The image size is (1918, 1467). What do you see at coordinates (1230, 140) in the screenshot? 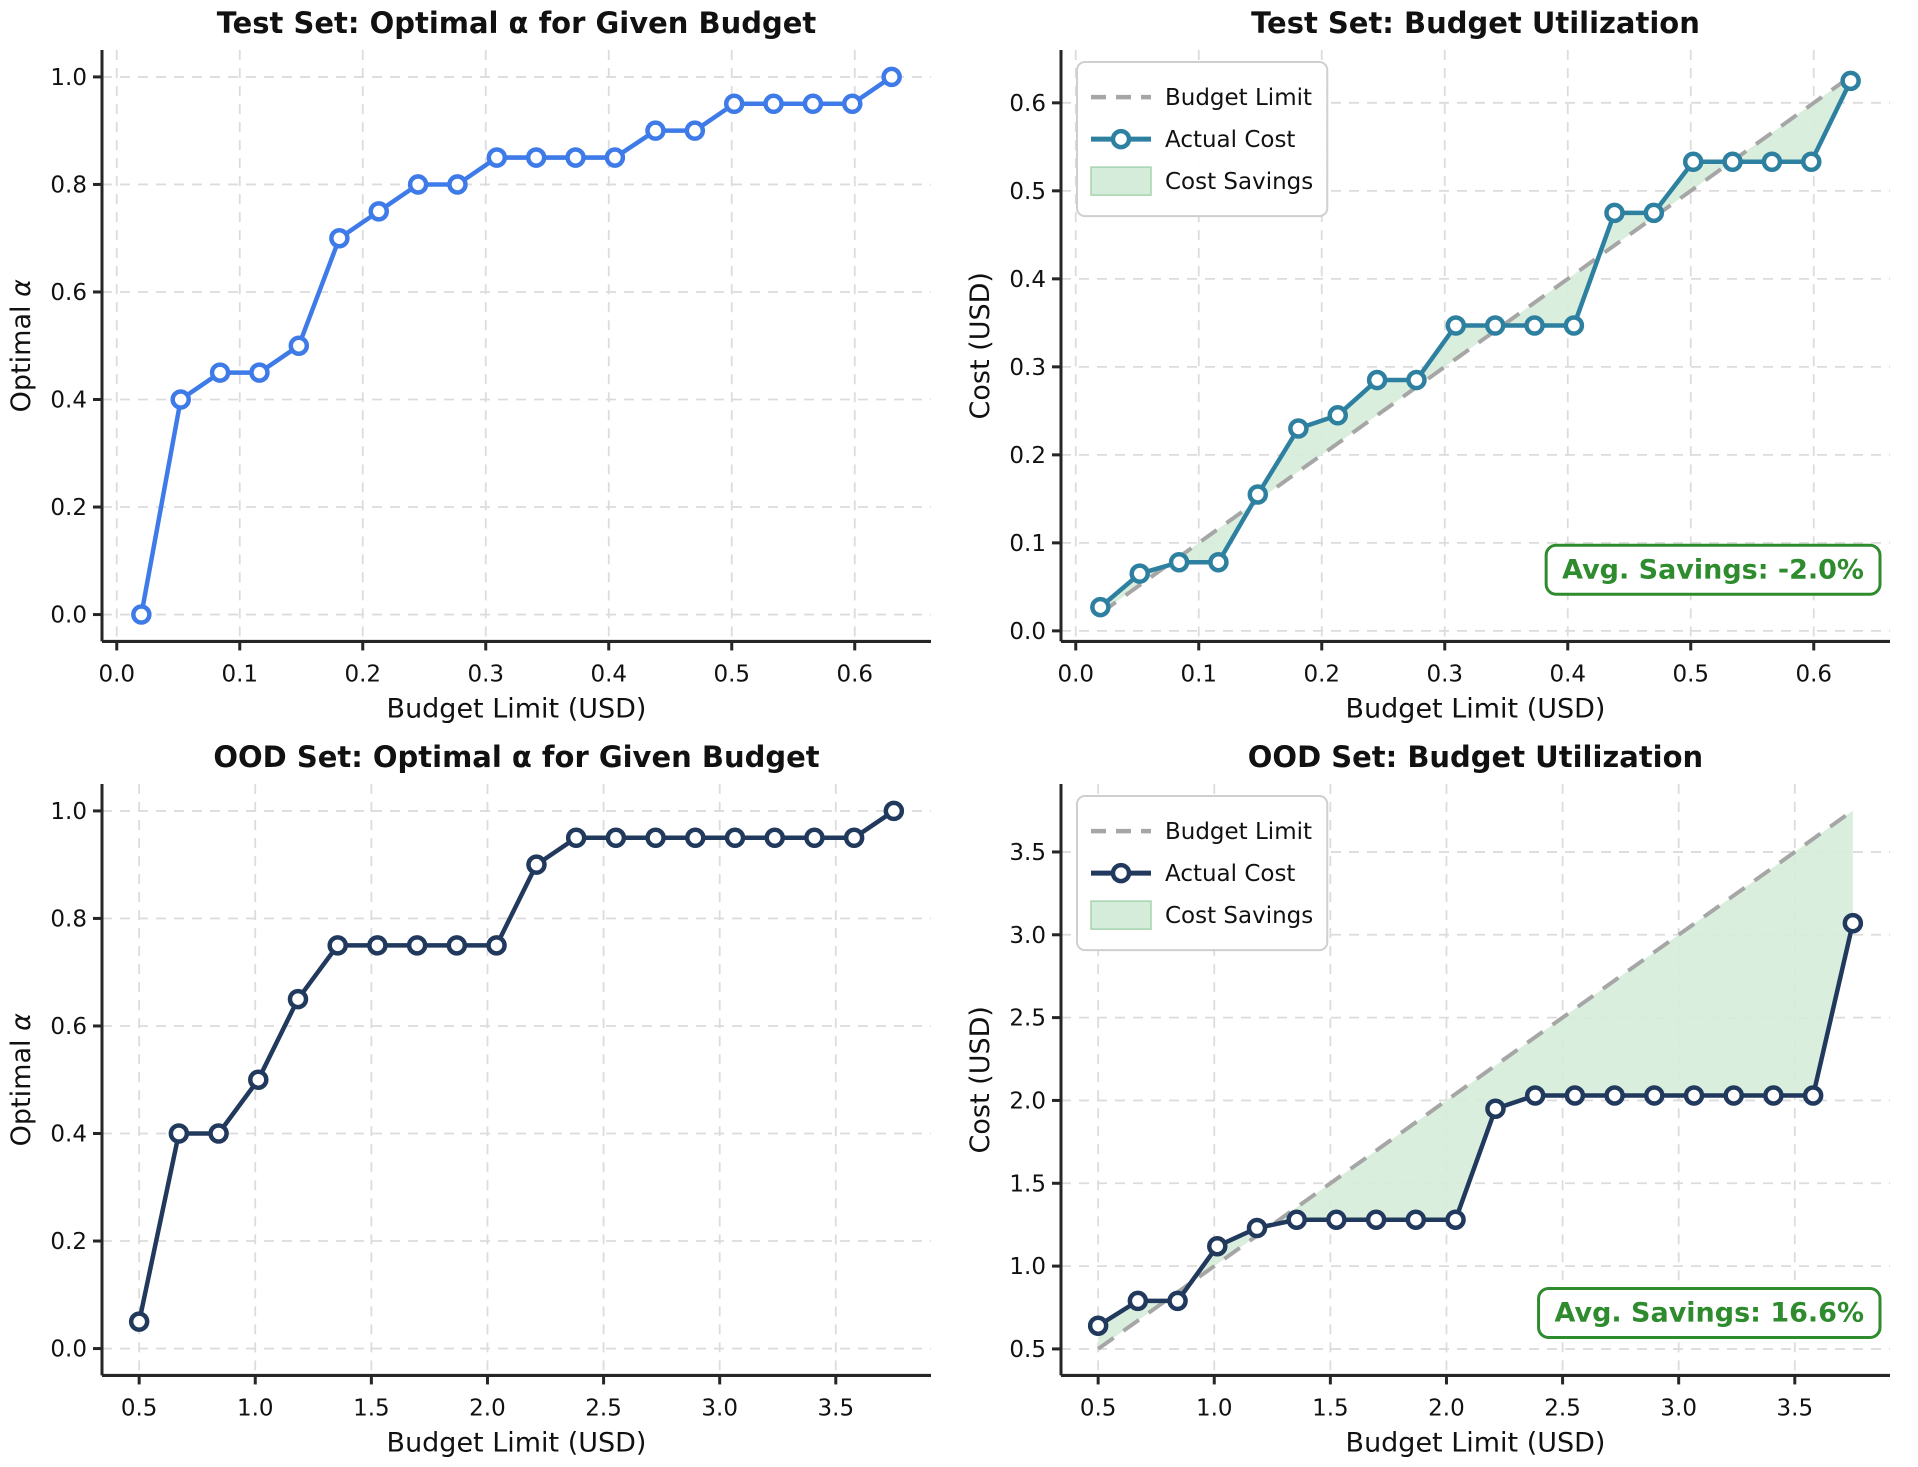
I see `legend-item-label: Actual Cost` at bounding box center [1230, 140].